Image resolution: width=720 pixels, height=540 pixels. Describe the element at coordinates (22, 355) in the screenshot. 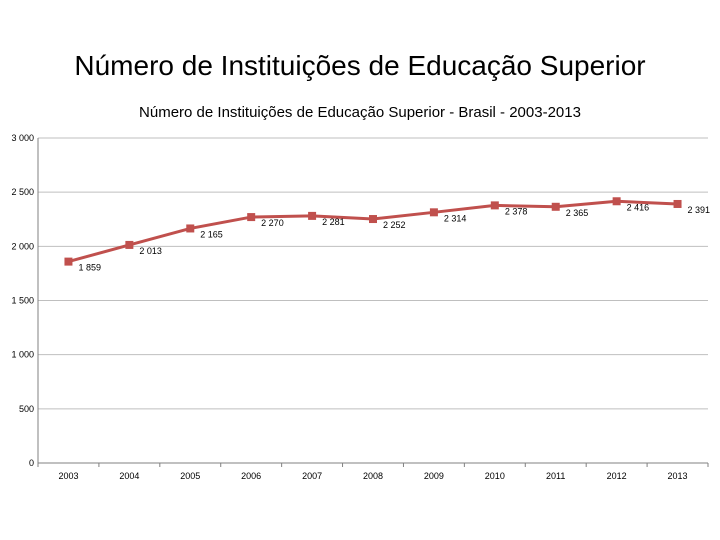

I see `y-tick-label: 1 000` at that location.